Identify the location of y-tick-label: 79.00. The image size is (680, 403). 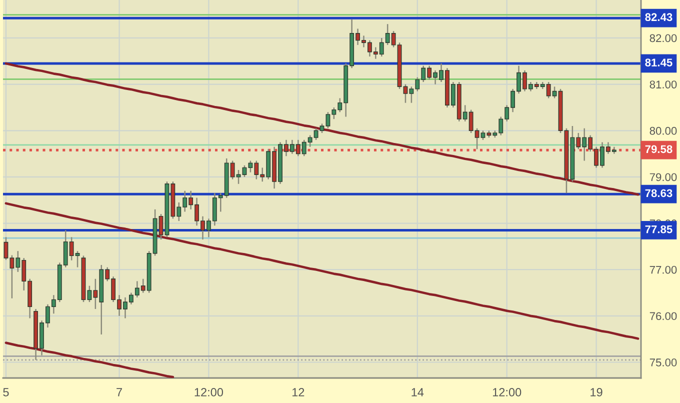
(663, 177).